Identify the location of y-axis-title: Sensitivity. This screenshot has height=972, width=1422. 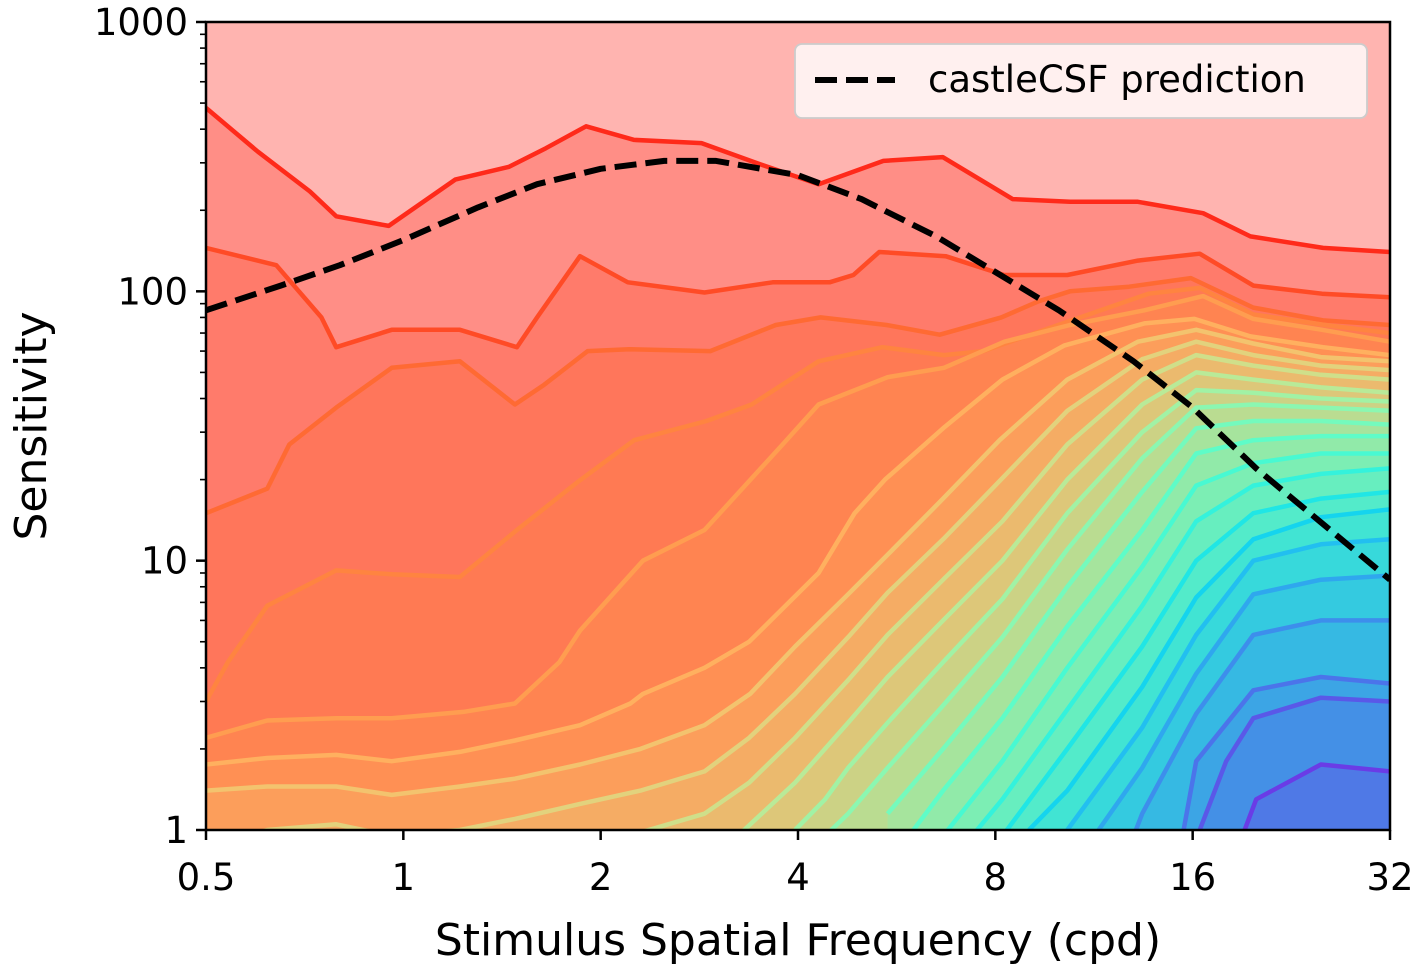
(31, 425).